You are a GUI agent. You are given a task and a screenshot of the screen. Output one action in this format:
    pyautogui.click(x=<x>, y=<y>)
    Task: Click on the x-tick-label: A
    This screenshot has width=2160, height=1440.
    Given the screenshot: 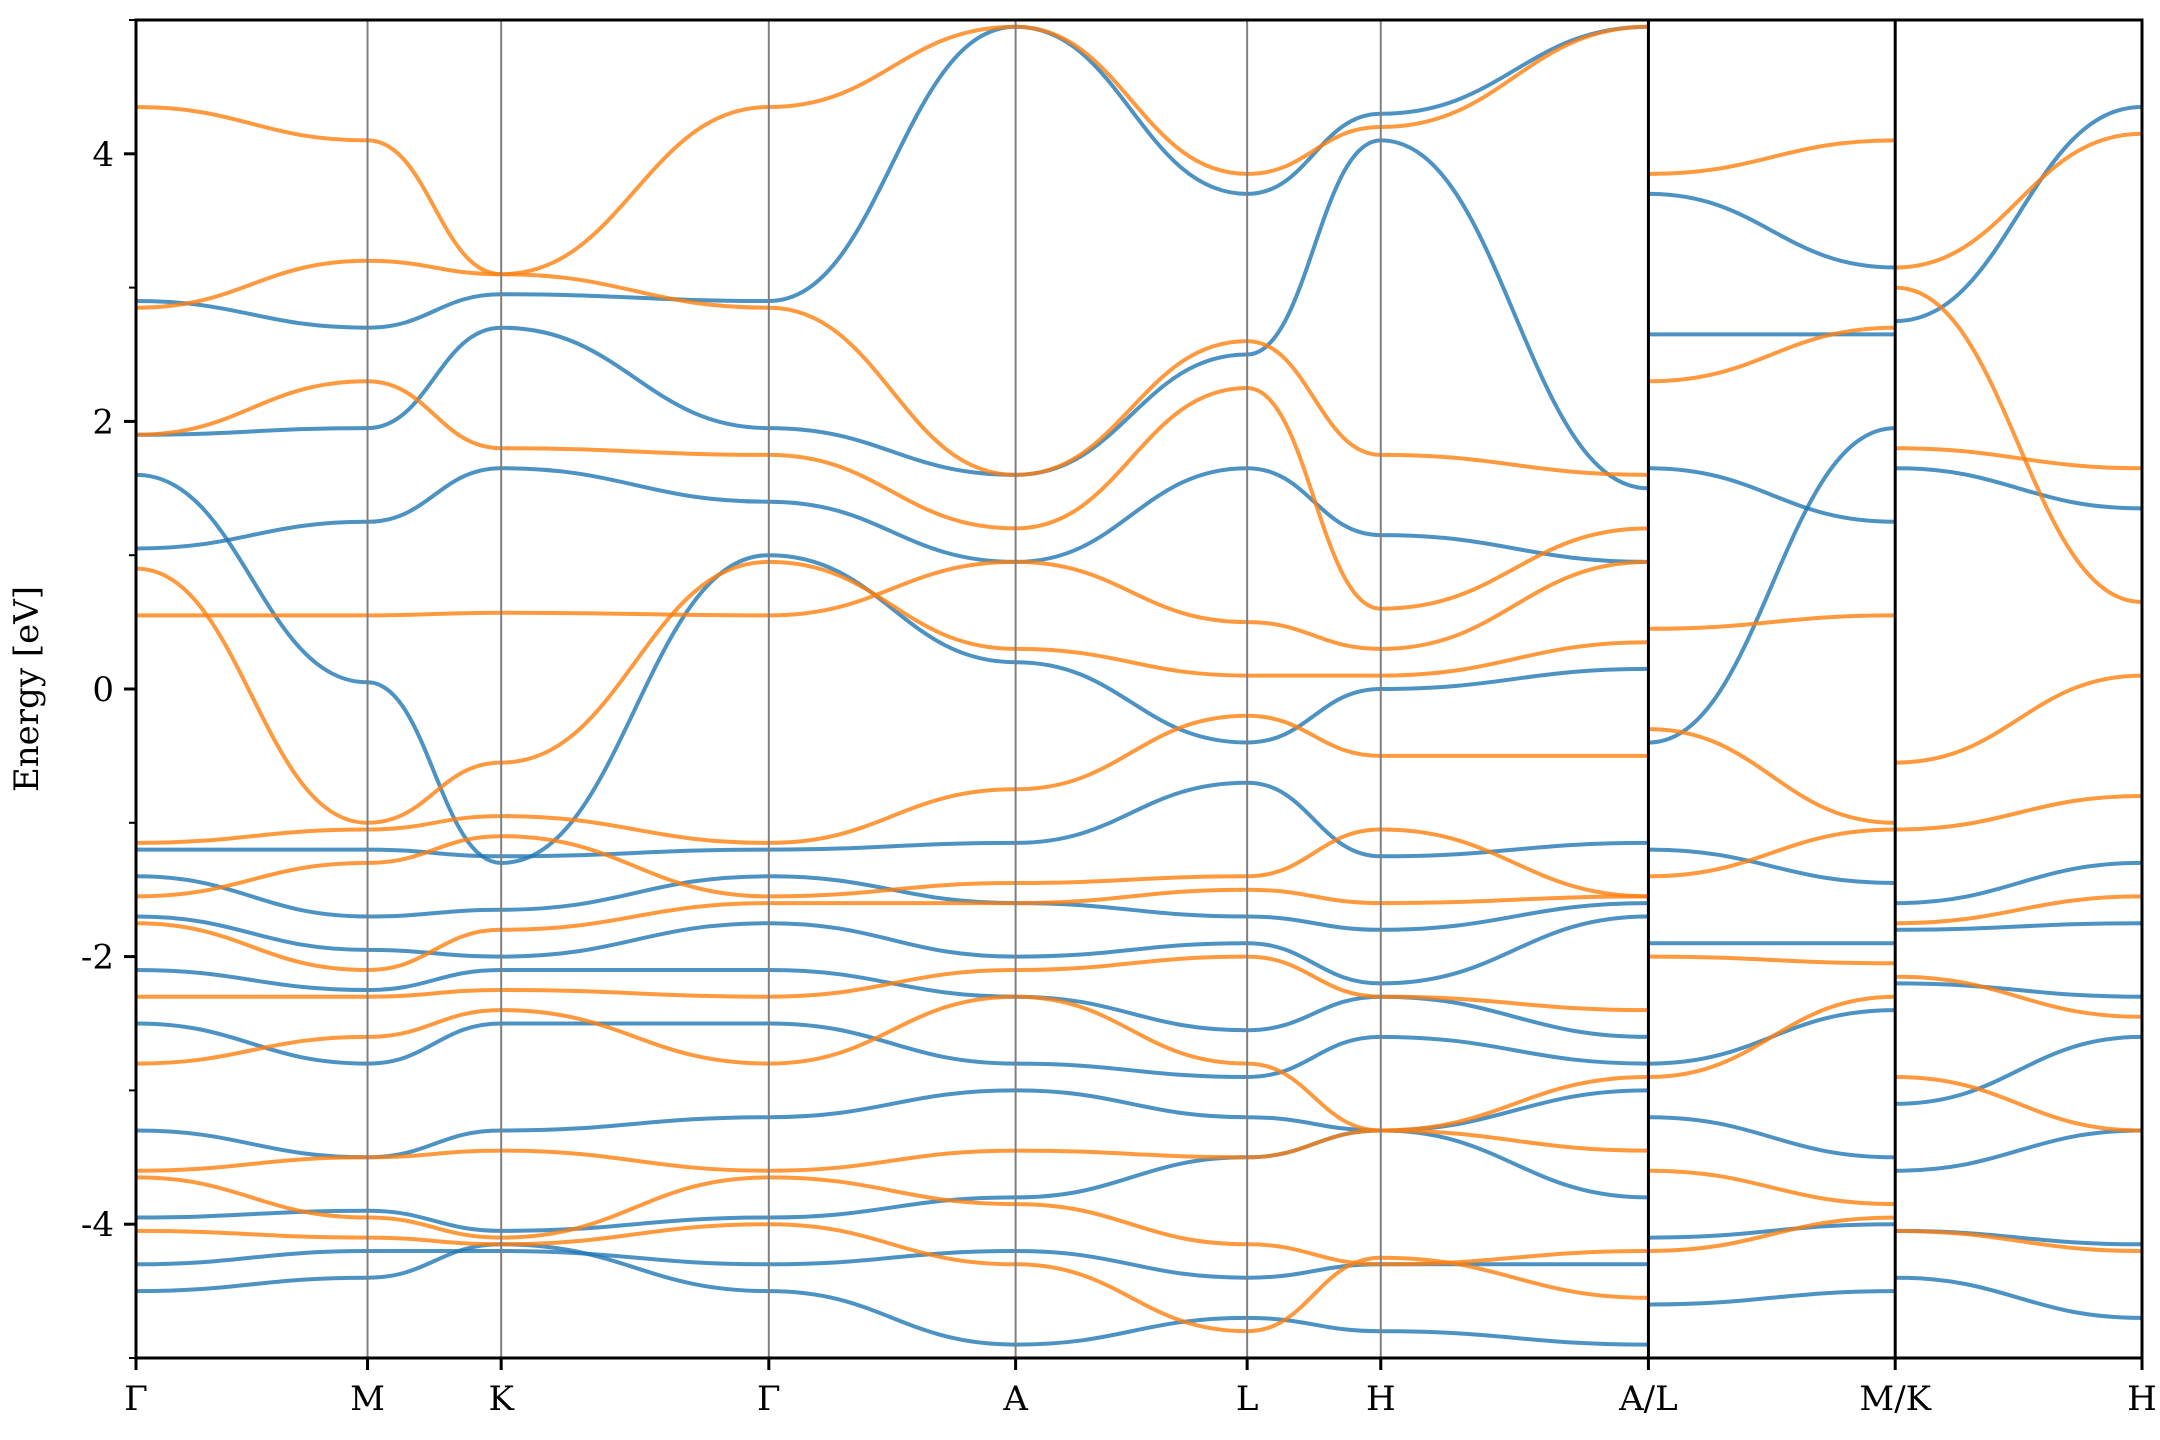 What is the action you would take?
    pyautogui.click(x=1015, y=1399)
    